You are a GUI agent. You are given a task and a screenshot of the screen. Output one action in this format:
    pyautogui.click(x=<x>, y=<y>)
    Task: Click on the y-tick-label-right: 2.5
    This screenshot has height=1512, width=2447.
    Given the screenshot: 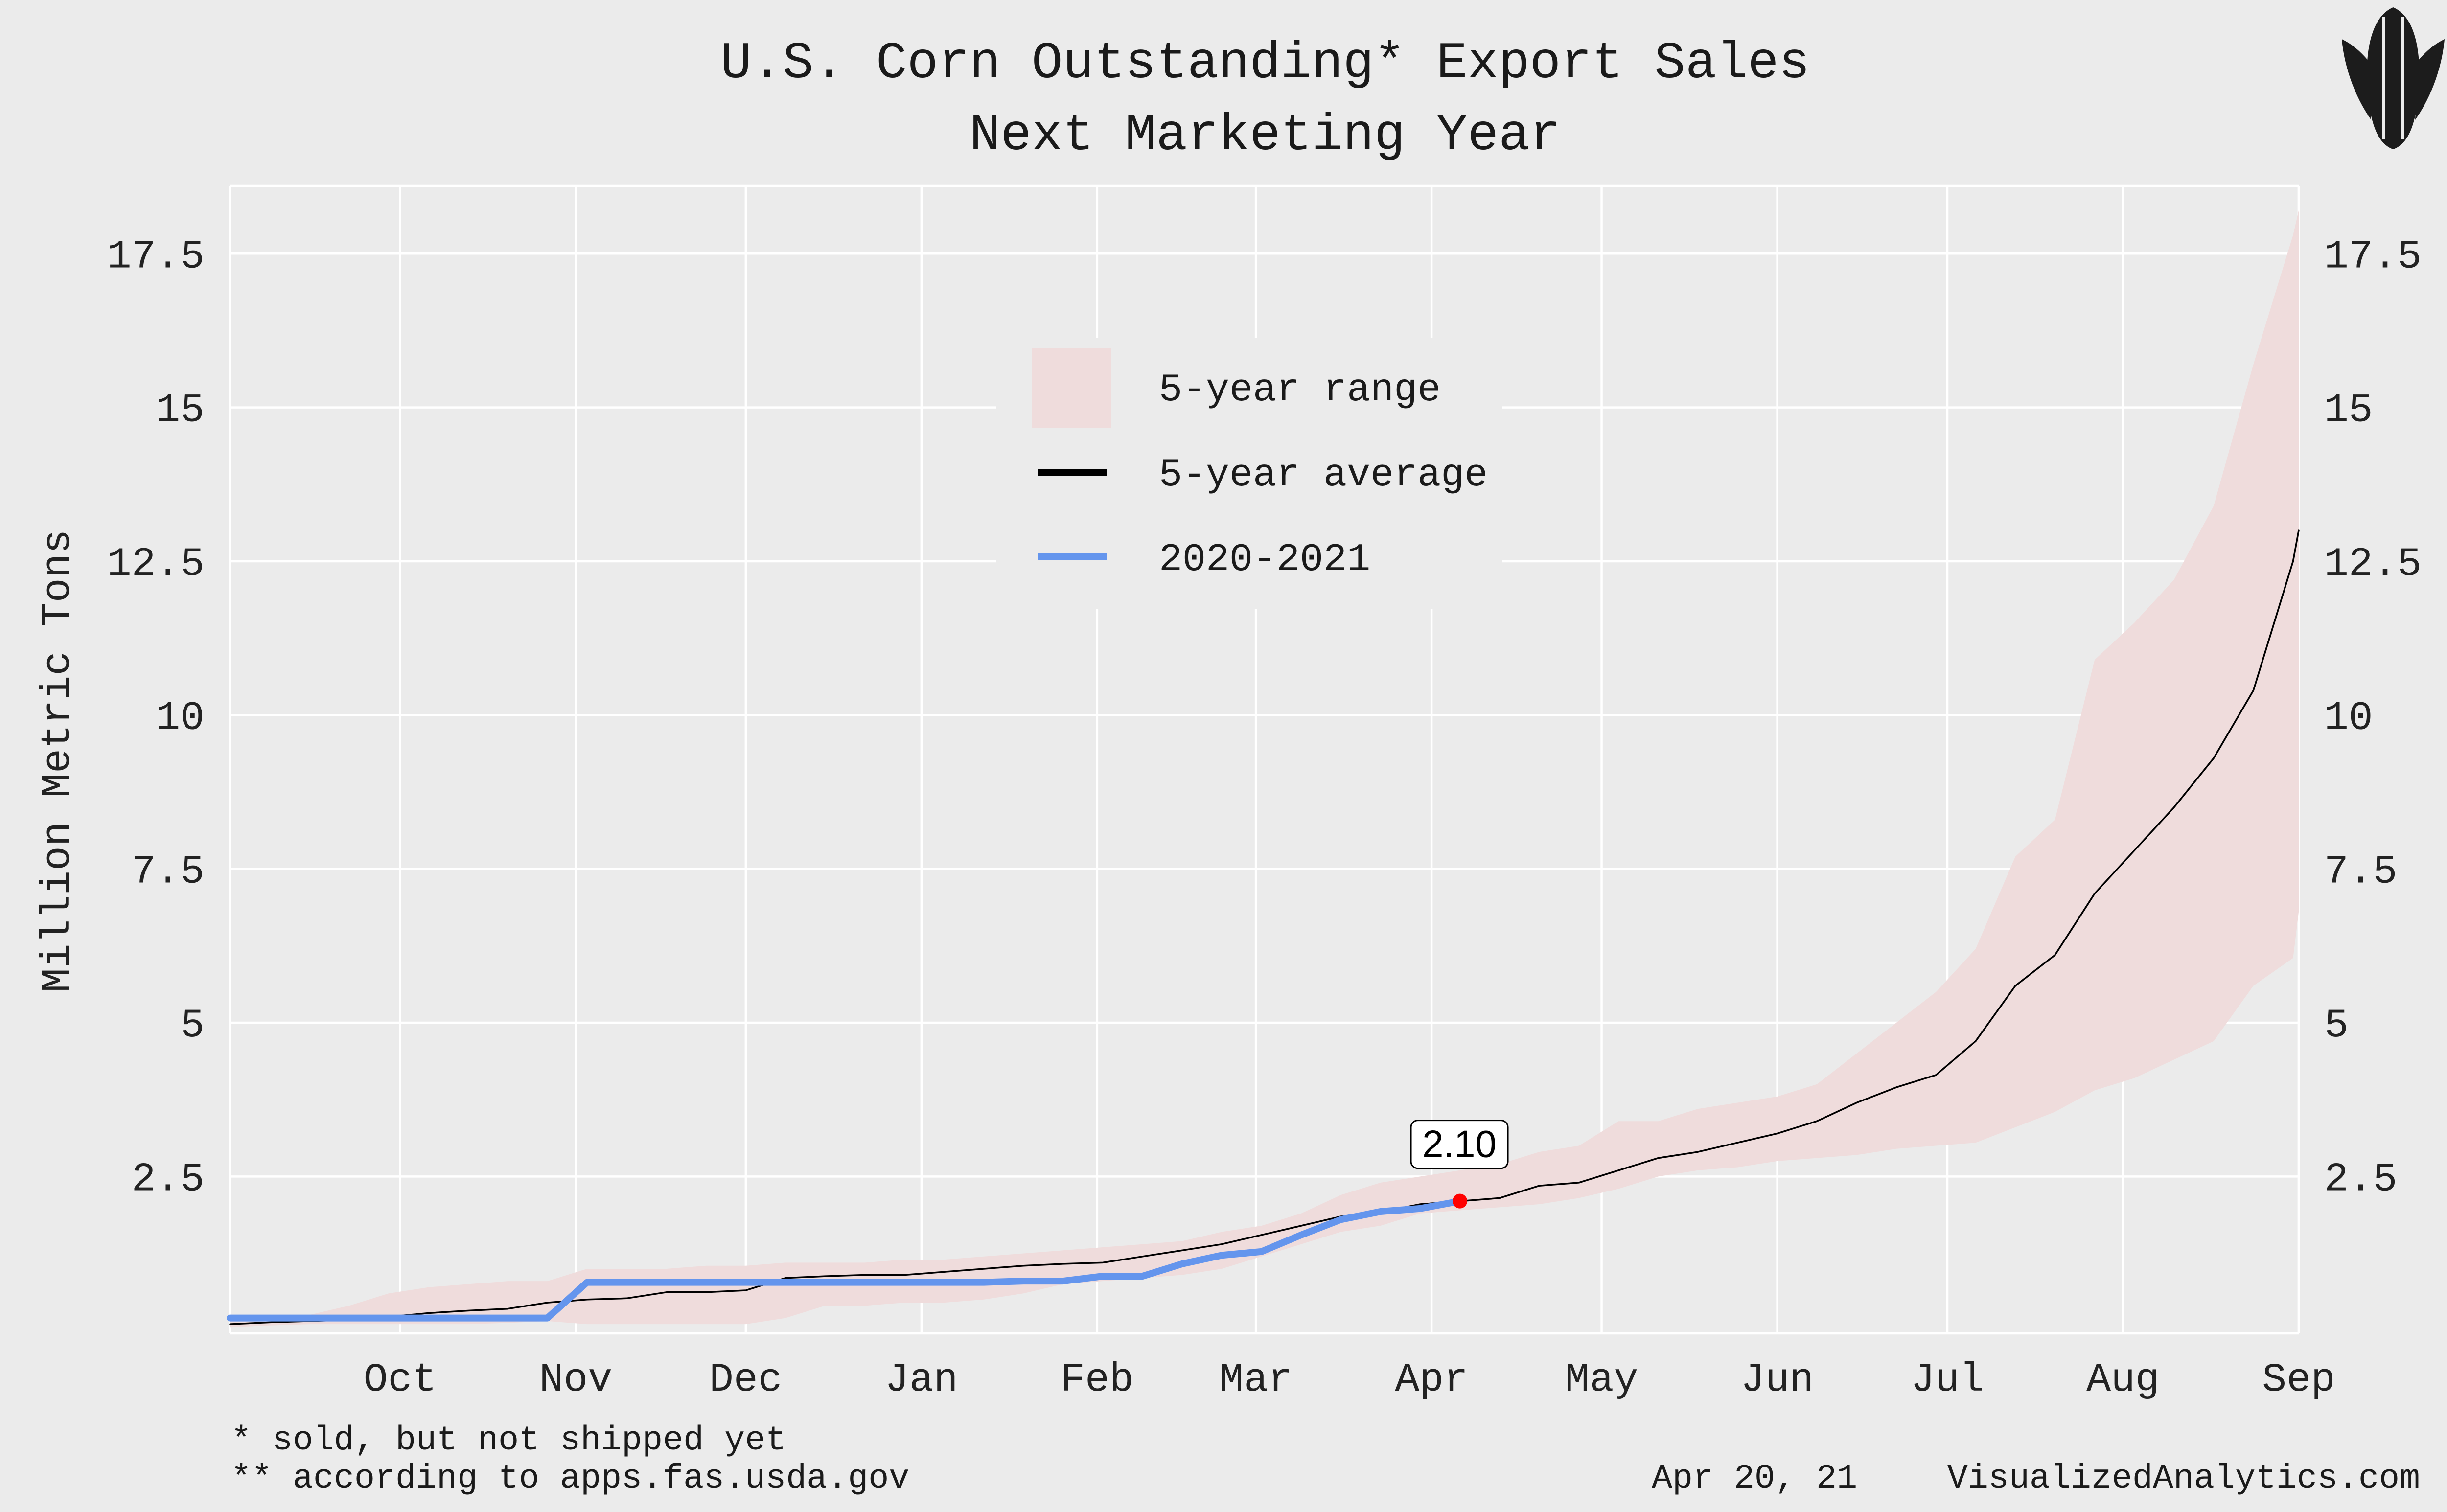 What is the action you would take?
    pyautogui.click(x=2360, y=1179)
    